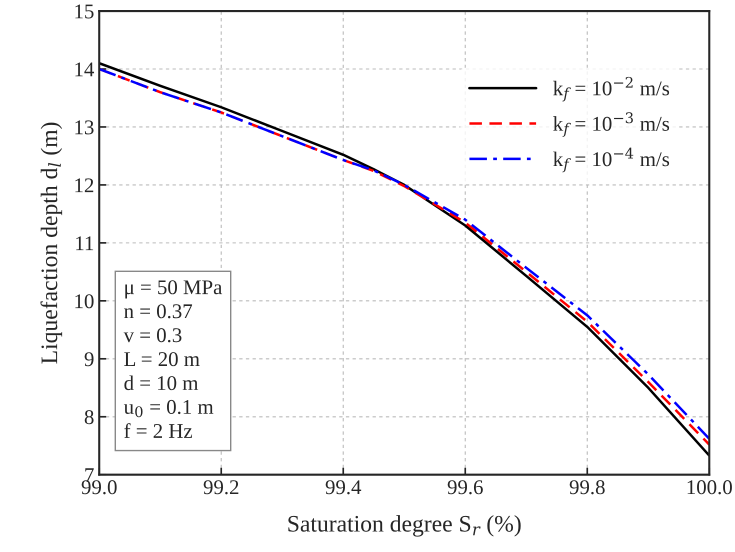 The width and height of the screenshot is (735, 552). Describe the element at coordinates (173, 359) in the screenshot. I see `text: μ = 50 MPa n = 0.37 v = 0.3 L = 20 m d = 10 m u$_{0}$ = 0.1 m f = 2 Hz` at that location.